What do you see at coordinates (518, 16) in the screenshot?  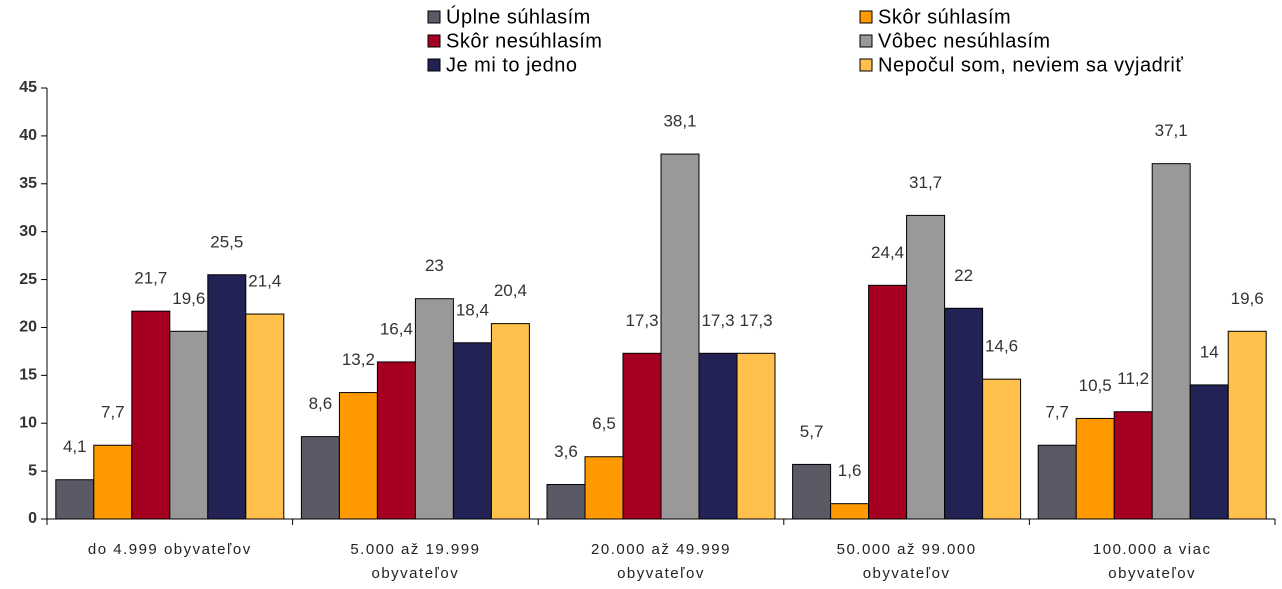 I see `legend-label: Úplne súhlasím` at bounding box center [518, 16].